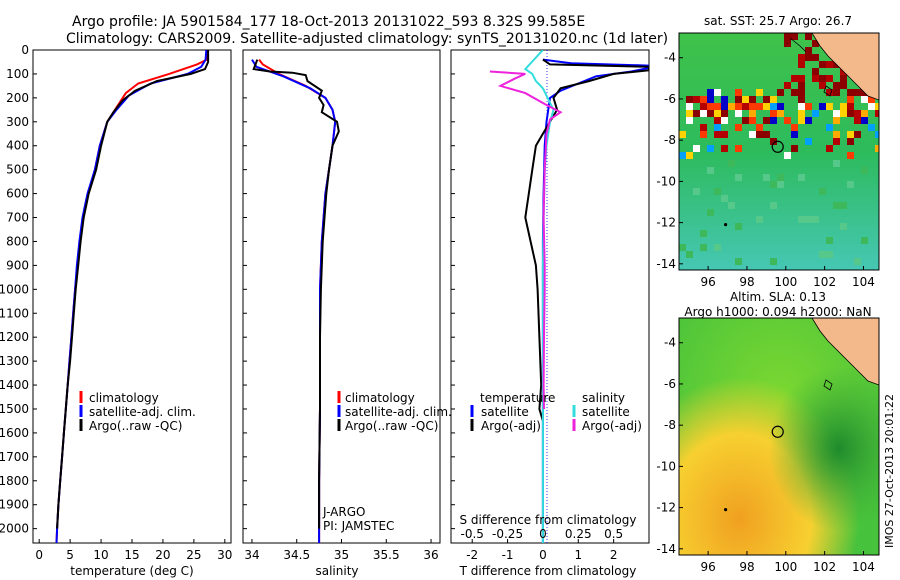 The width and height of the screenshot is (900, 580). What do you see at coordinates (542, 534) in the screenshot?
I see `s-difference-ticks: -0.5 -0.25 0 0.25 0.5` at bounding box center [542, 534].